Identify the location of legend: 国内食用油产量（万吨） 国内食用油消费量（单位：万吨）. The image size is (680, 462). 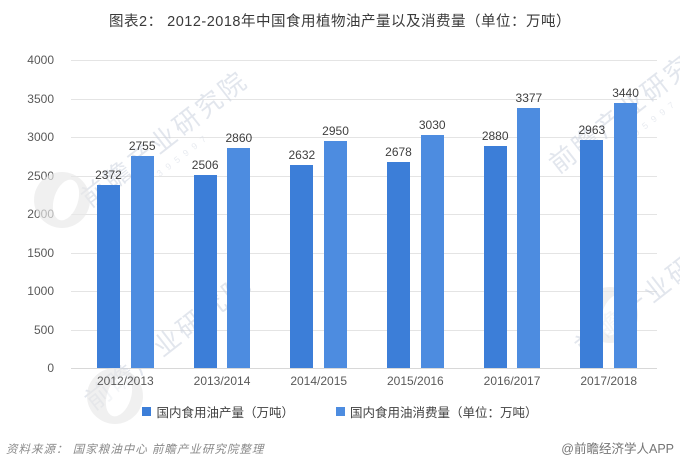
(340, 411).